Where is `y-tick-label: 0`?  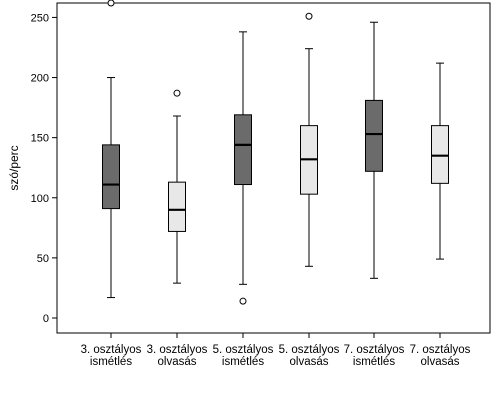 y-tick-label: 0 is located at coordinates (46, 319).